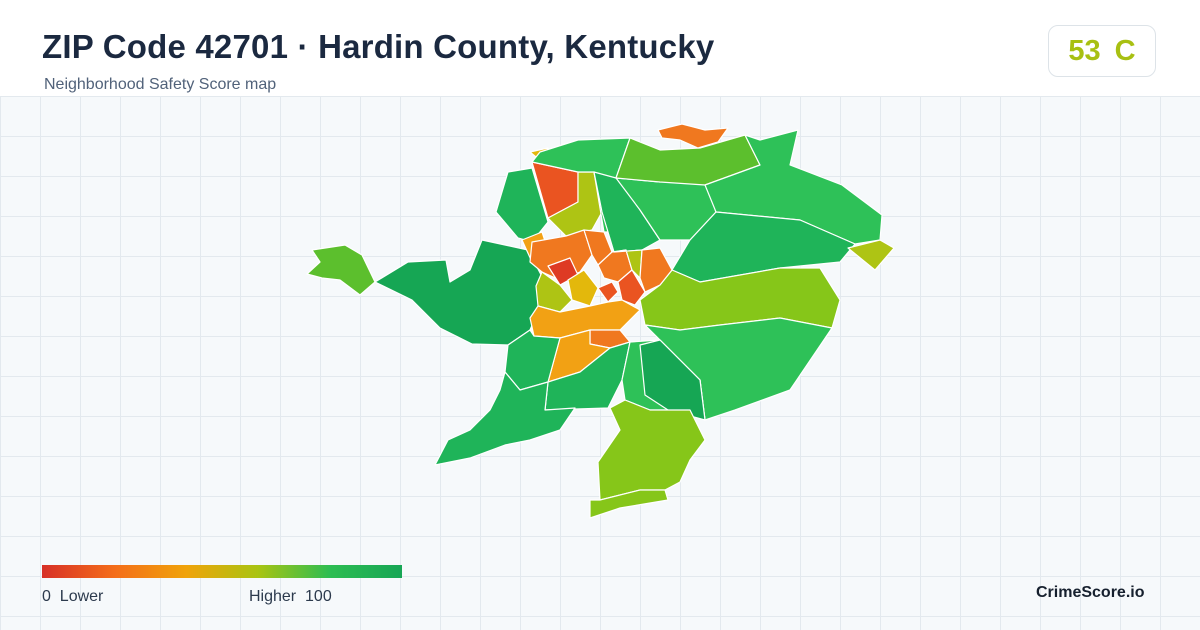 The image size is (1200, 630). Describe the element at coordinates (318, 596) in the screenshot. I see `legend-max-value: 100` at that location.